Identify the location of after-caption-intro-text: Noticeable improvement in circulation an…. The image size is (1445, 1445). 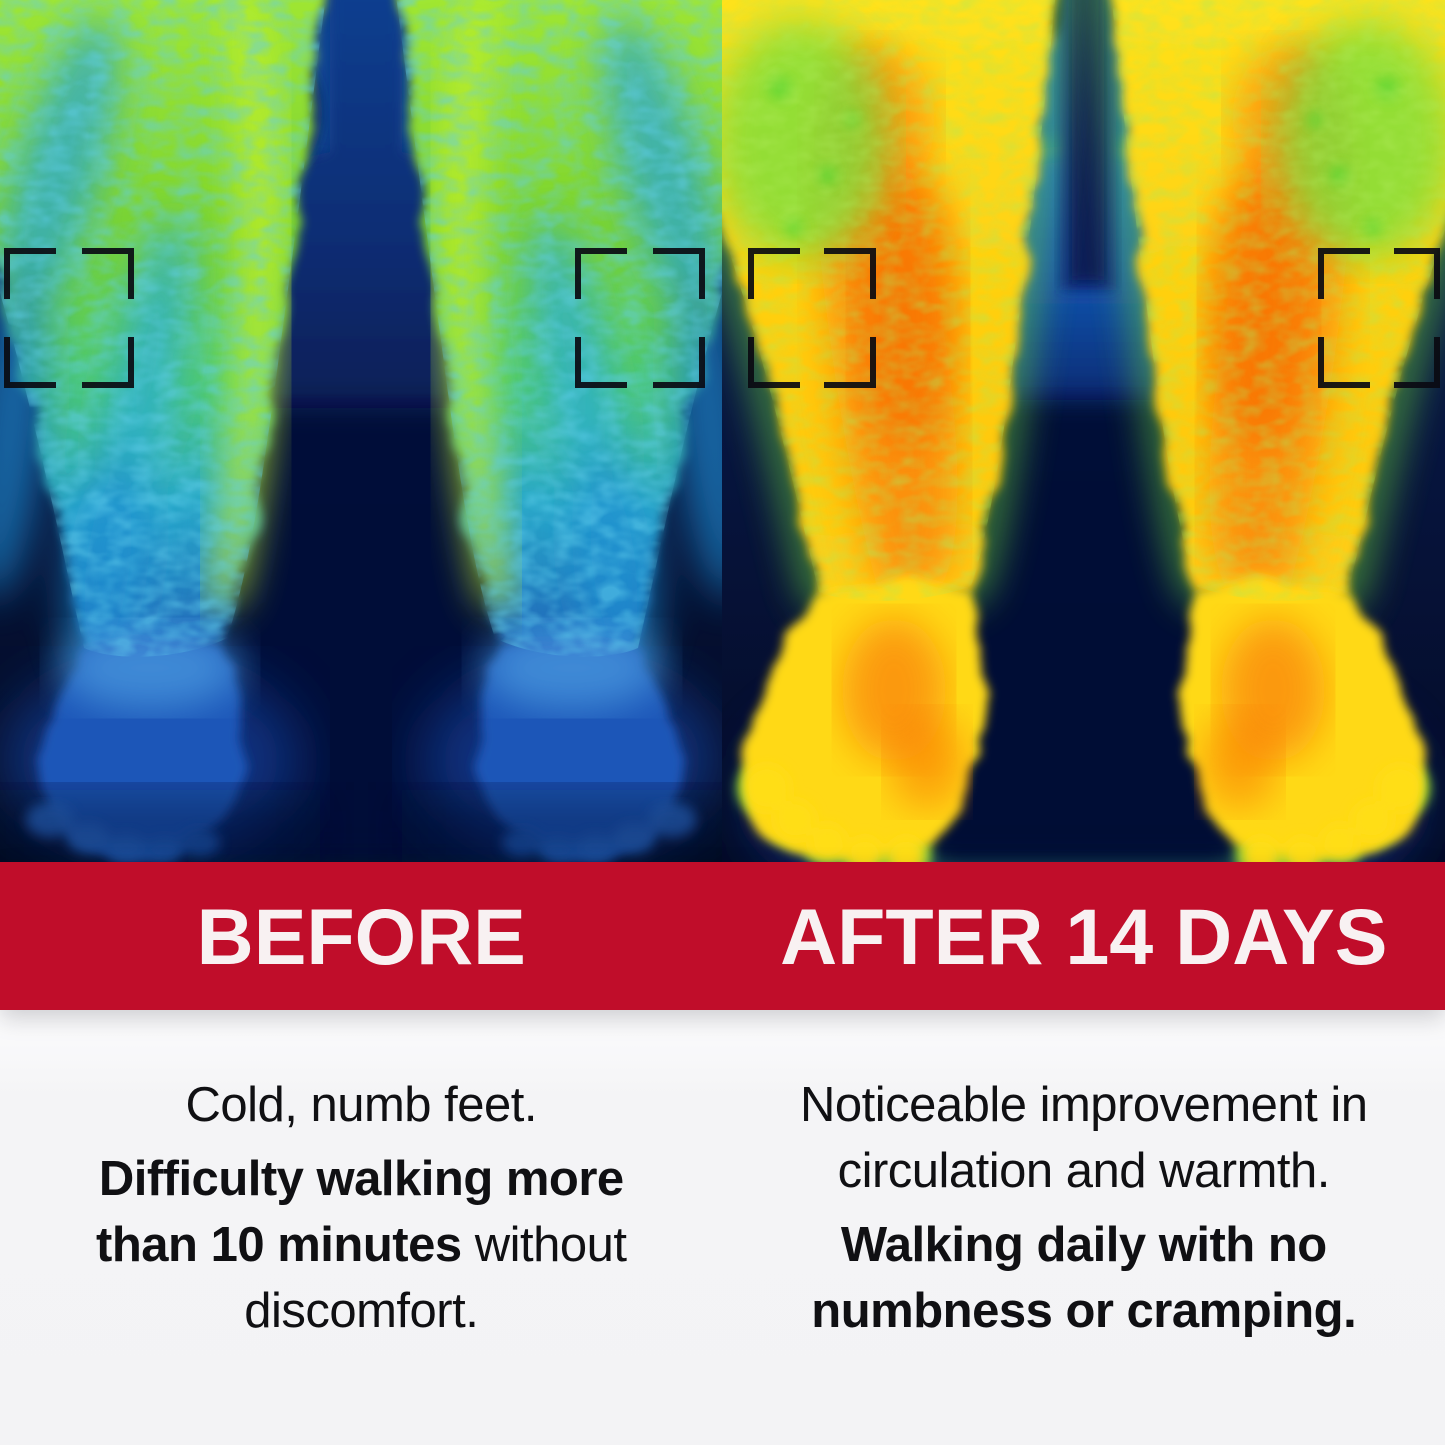
(1083, 1138).